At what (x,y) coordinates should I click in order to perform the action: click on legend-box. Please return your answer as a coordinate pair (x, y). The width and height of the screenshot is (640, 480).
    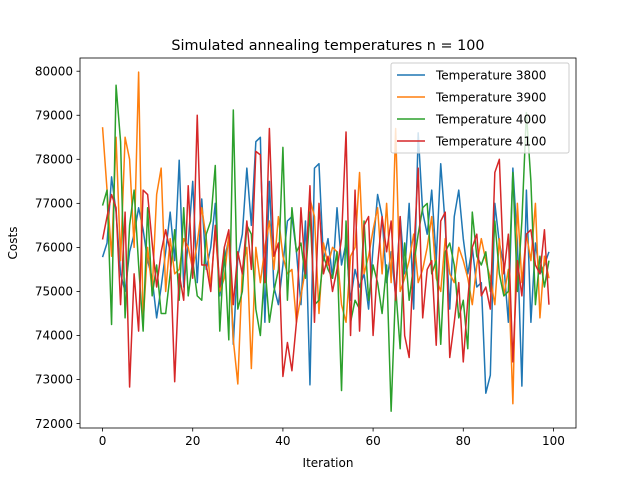
    Looking at the image, I should click on (480, 108).